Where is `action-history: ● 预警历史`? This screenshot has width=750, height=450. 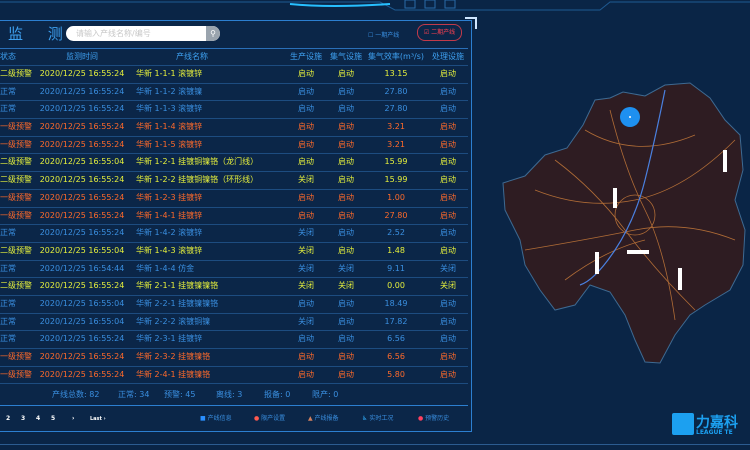 action-history: ● 预警历史 is located at coordinates (433, 419).